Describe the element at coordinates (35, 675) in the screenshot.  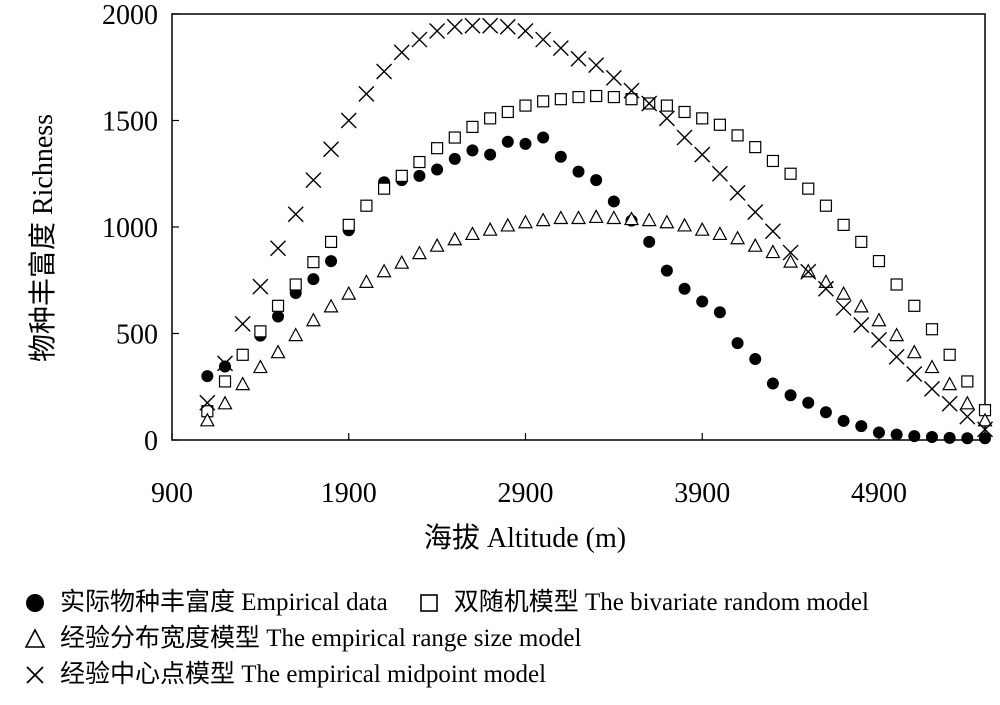
I see `x-mark-icon` at that location.